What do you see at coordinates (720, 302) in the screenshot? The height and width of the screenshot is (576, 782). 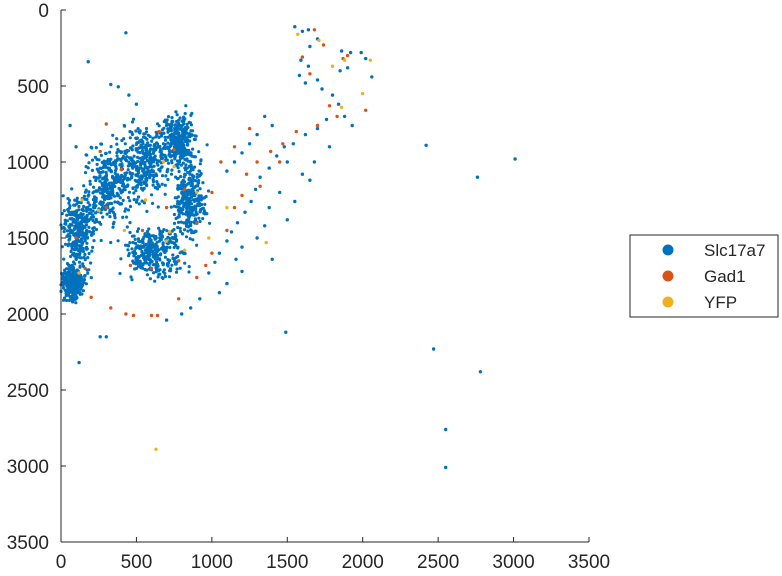 I see `legend-label: YFP` at bounding box center [720, 302].